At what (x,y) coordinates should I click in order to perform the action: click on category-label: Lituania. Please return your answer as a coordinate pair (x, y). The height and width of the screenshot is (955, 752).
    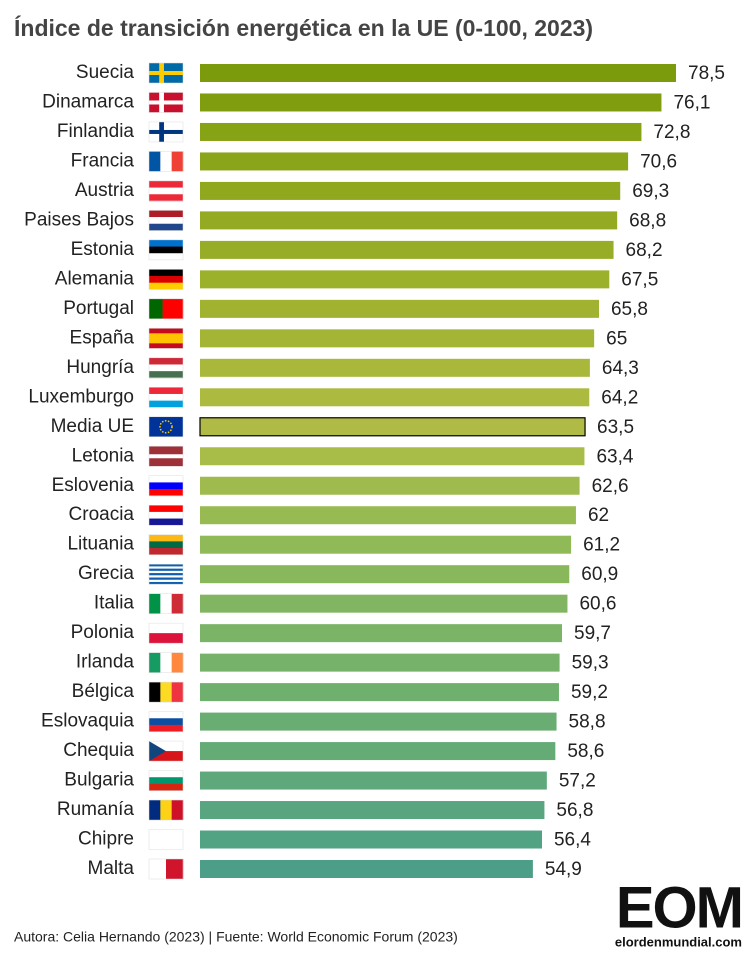
    Looking at the image, I should click on (100, 544).